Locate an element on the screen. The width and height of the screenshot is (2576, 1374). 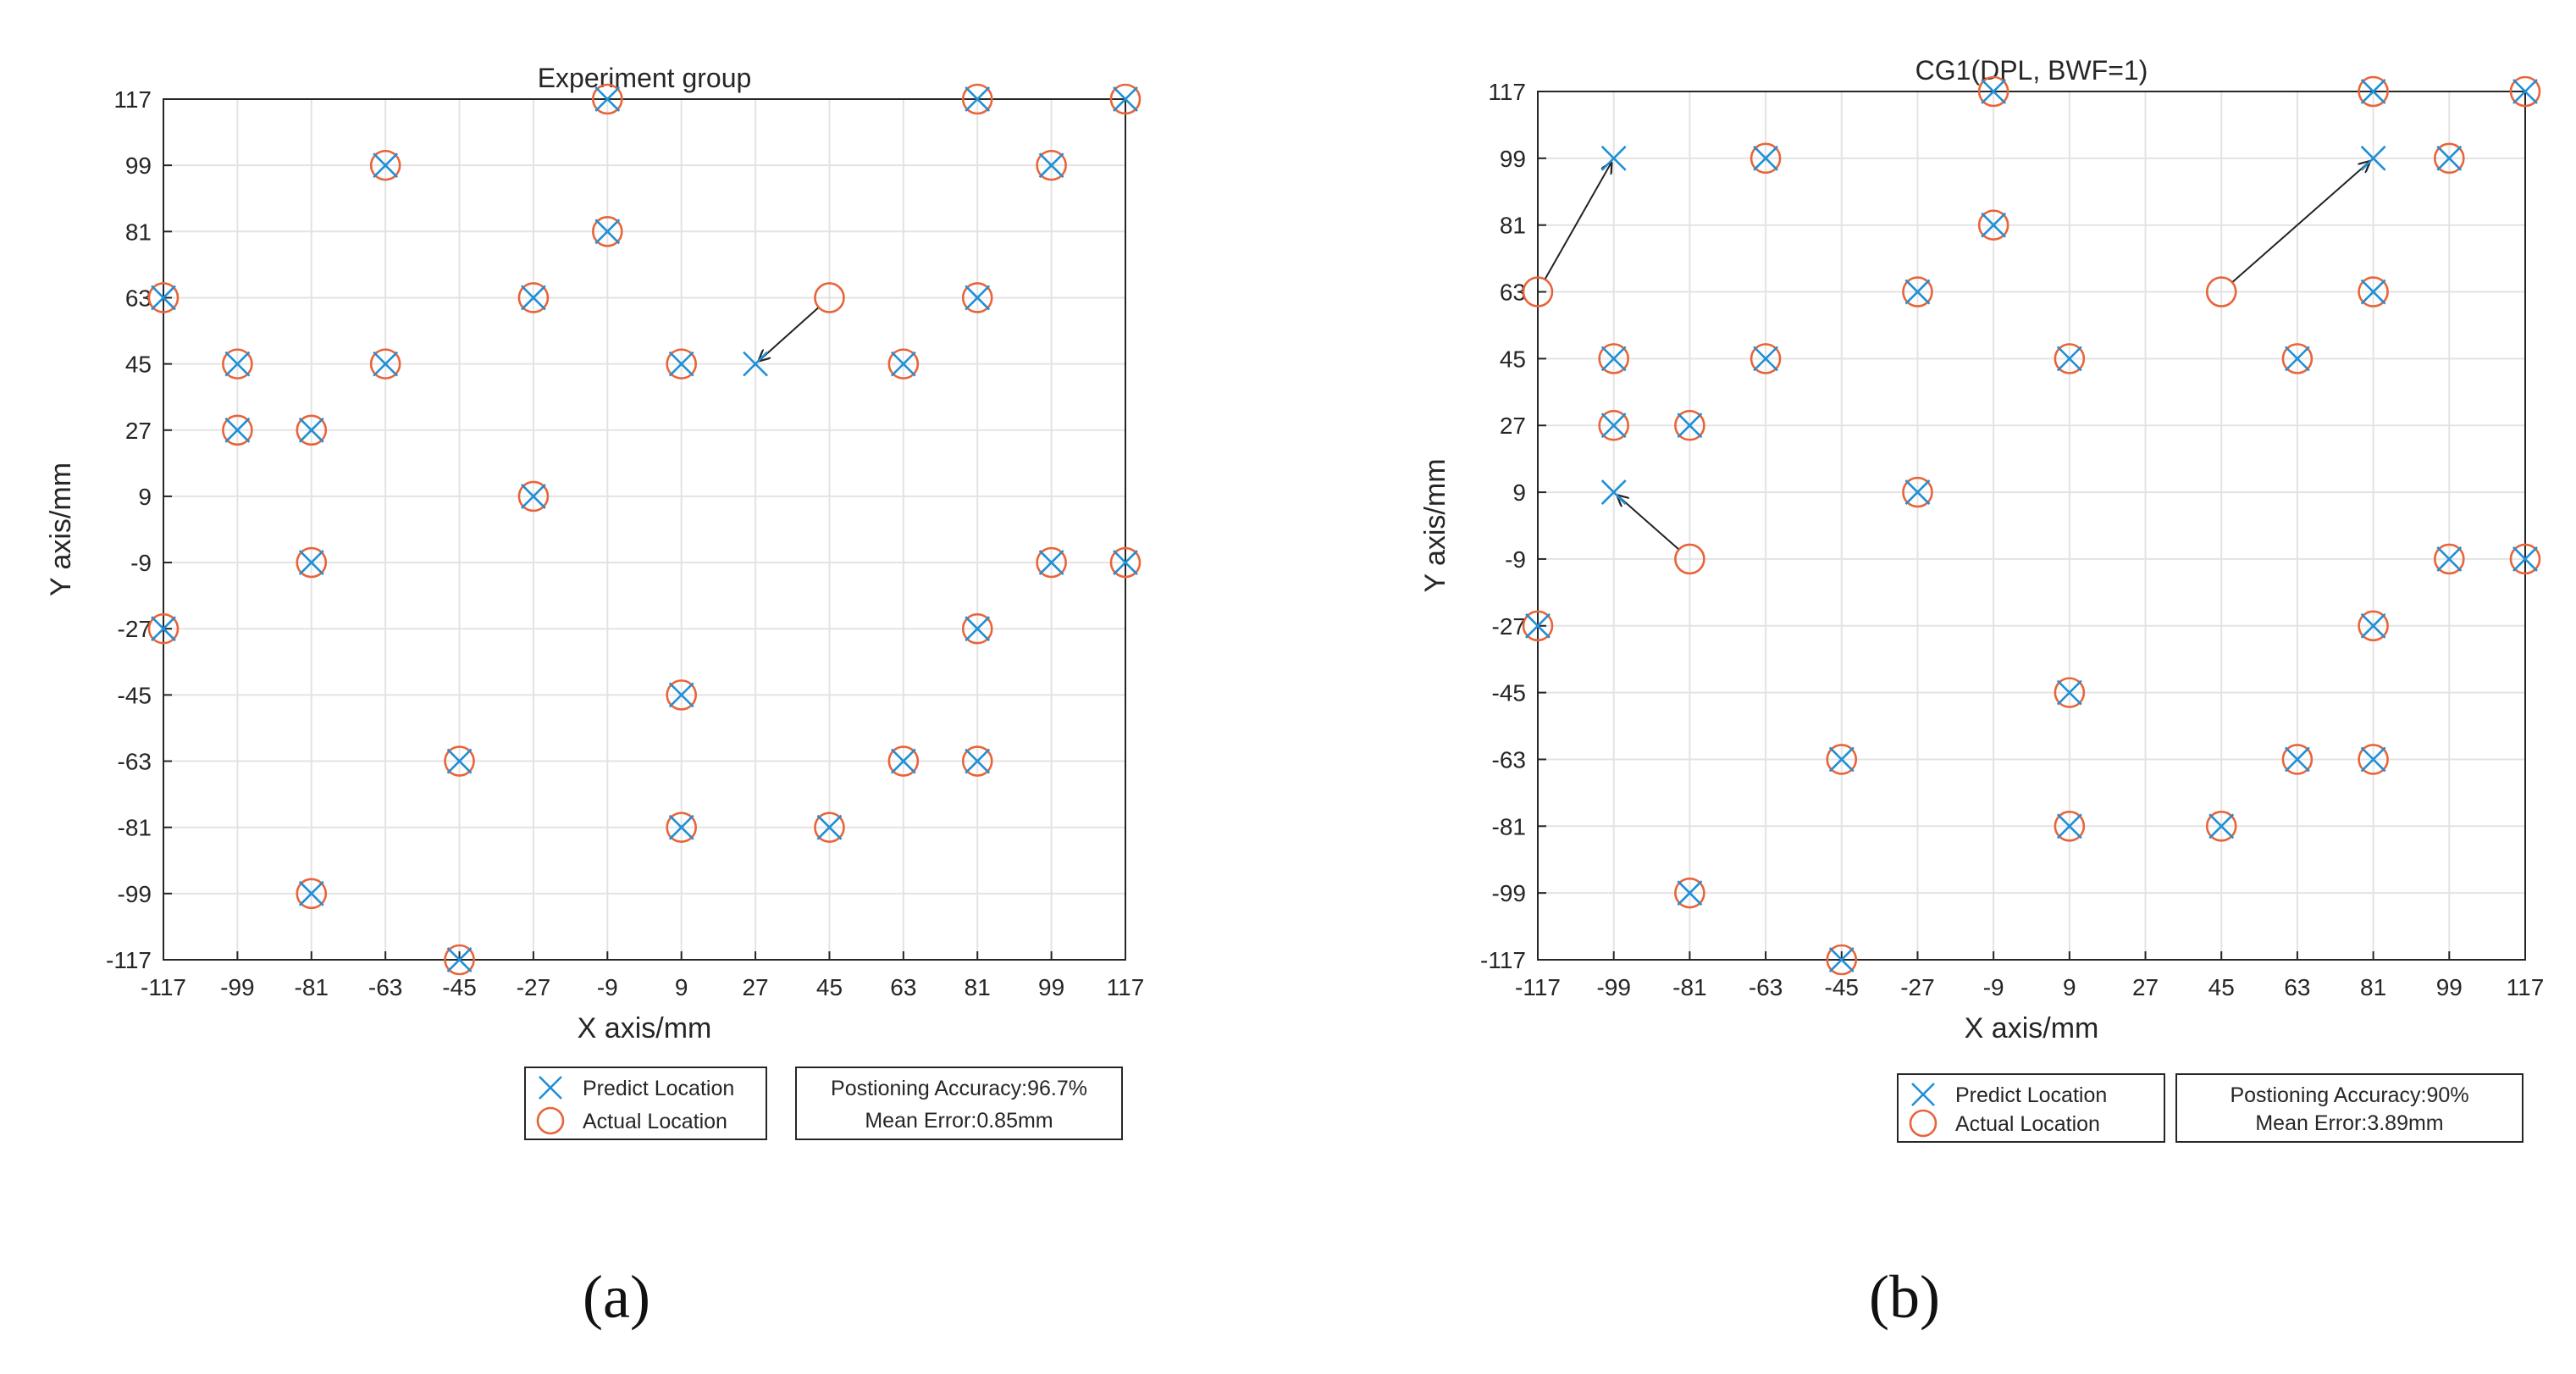
y-tick-label: 45 is located at coordinates (138, 365).